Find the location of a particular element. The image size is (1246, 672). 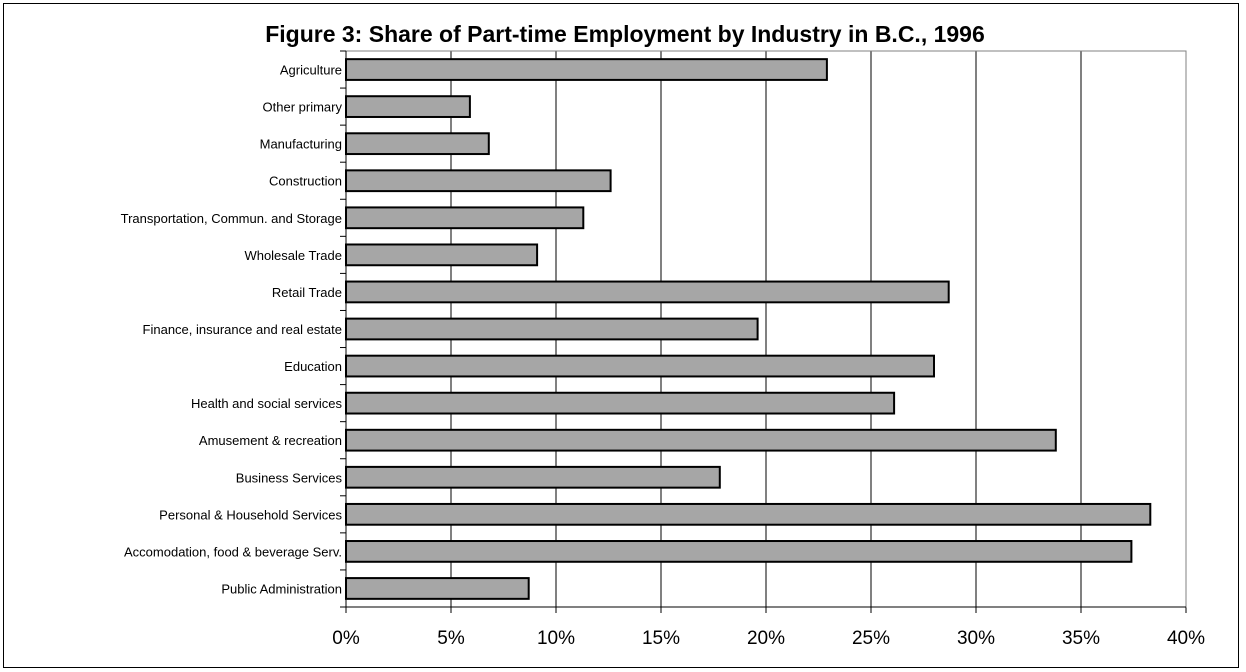

x-tick-labels: 0% 5% 10% 15% 20% 25% 30% 35% 40% is located at coordinates (768, 638).